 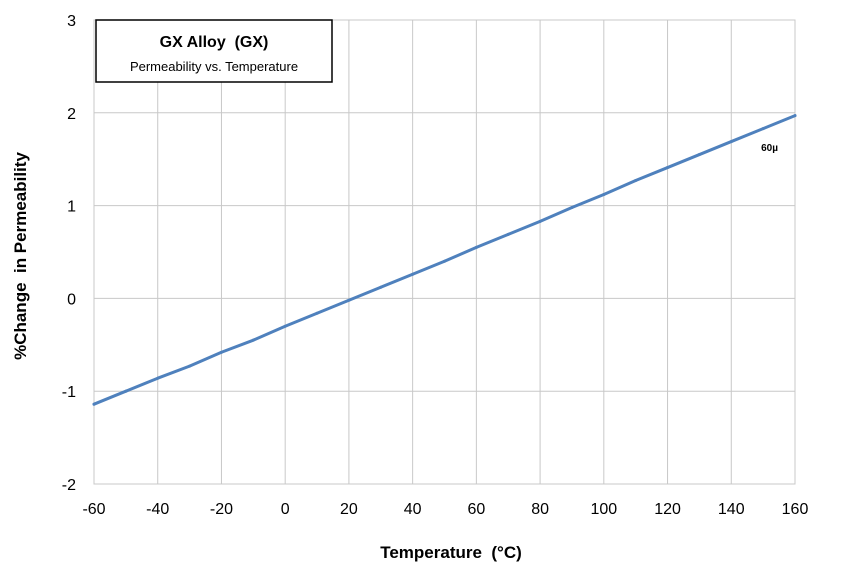 What do you see at coordinates (69, 485) in the screenshot?
I see `y-tick-label: -2` at bounding box center [69, 485].